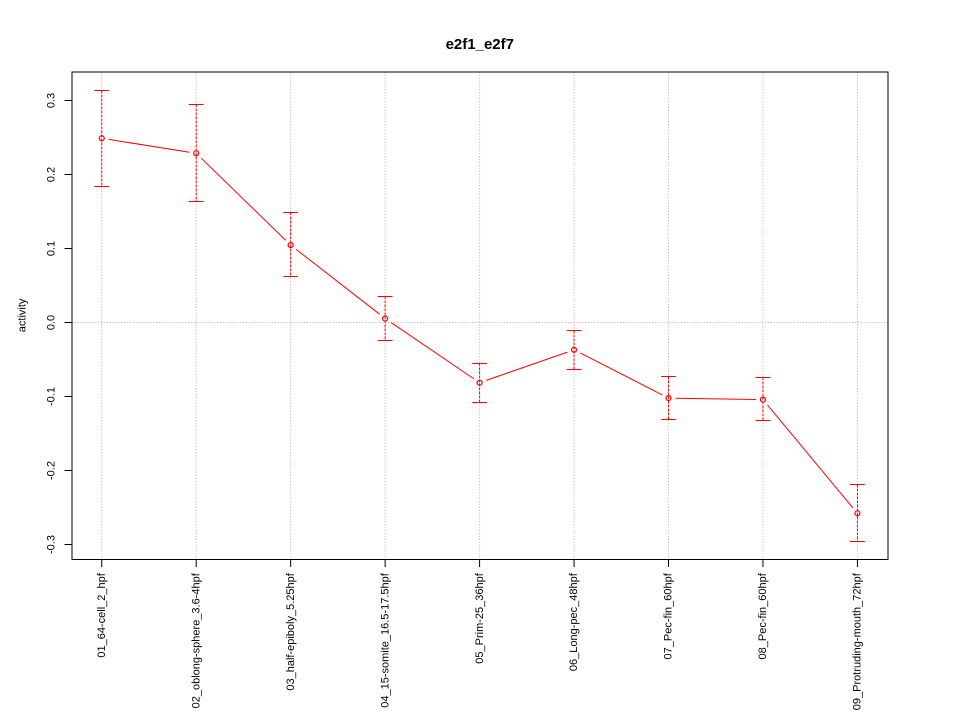 Image resolution: width=960 pixels, height=725 pixels. What do you see at coordinates (669, 615) in the screenshot?
I see `svg-text: 07_Pec-fin_60hpf` at bounding box center [669, 615].